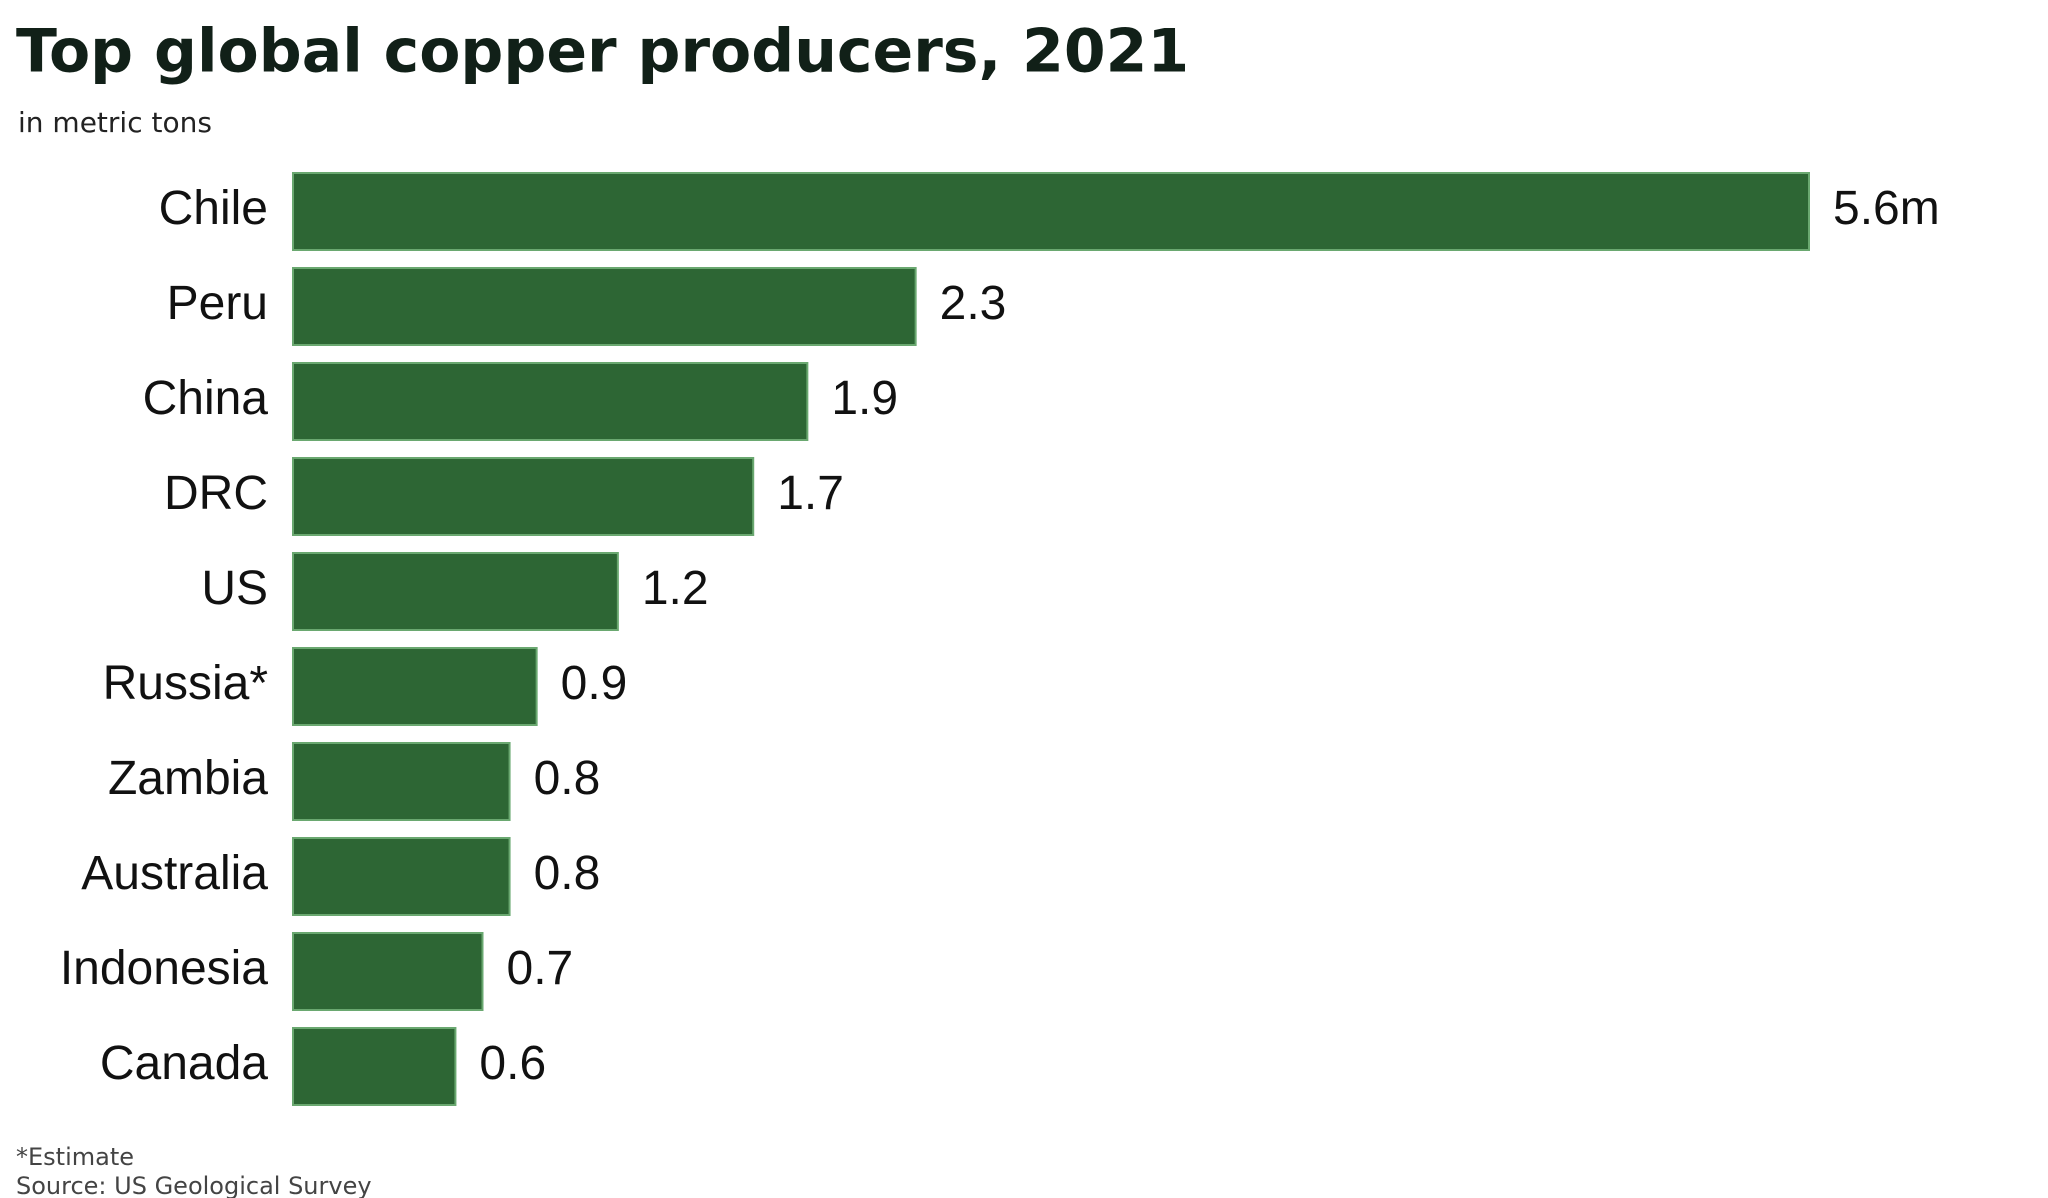  I want to click on category-label: Australia, so click(174, 873).